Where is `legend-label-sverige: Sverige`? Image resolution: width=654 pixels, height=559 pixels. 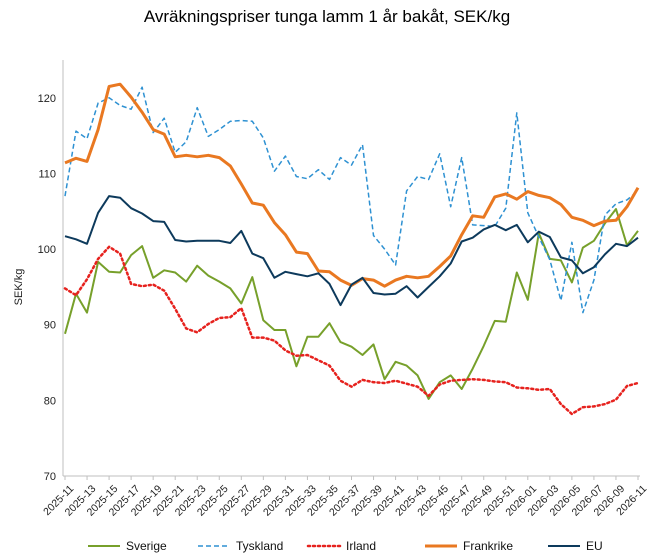
legend-label-sverige: Sverige is located at coordinates (146, 546).